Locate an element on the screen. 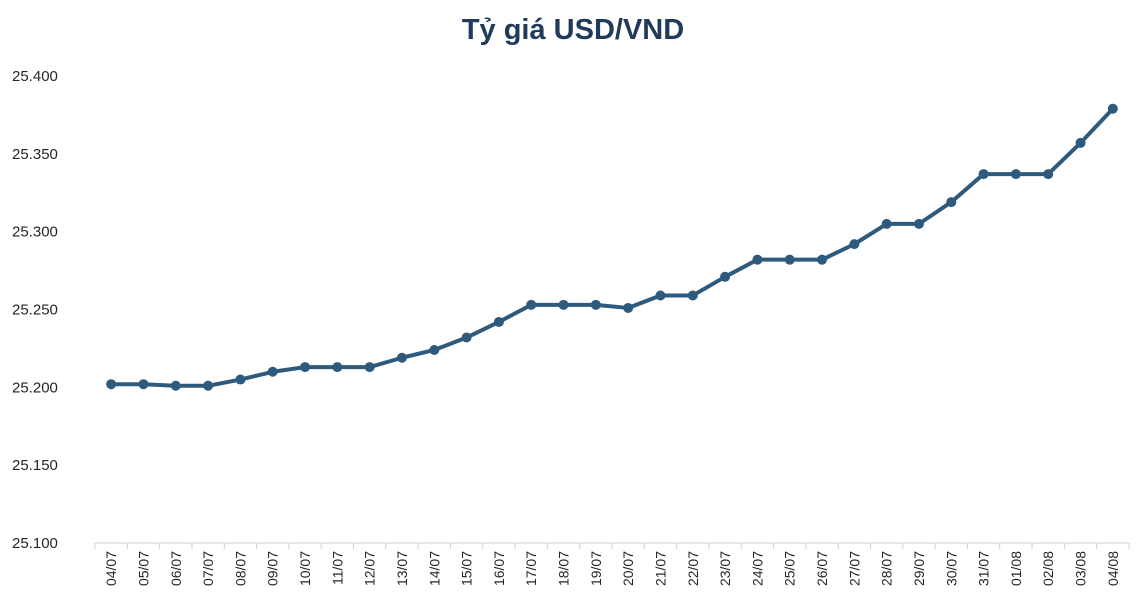  x-tick-label: 24/07 is located at coordinates (757, 568).